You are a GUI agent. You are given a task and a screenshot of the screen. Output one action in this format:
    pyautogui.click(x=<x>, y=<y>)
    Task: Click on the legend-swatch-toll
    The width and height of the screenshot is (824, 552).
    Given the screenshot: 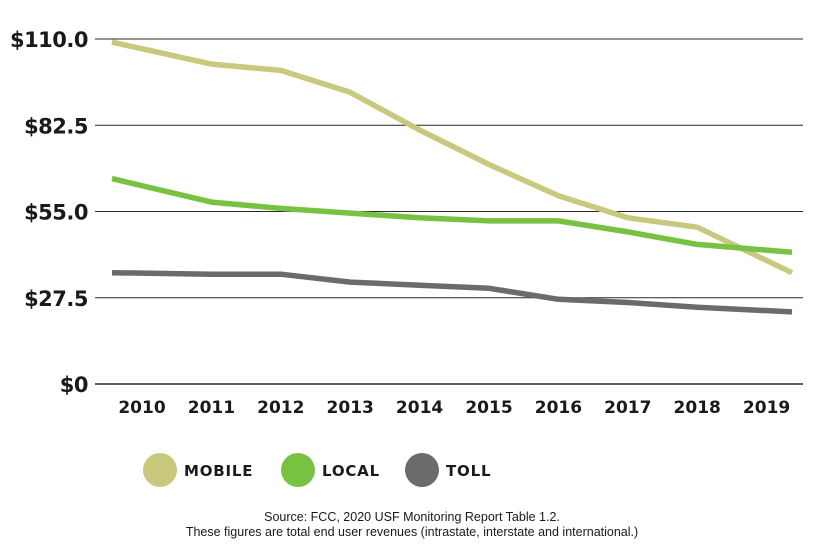 What is the action you would take?
    pyautogui.click(x=422, y=470)
    